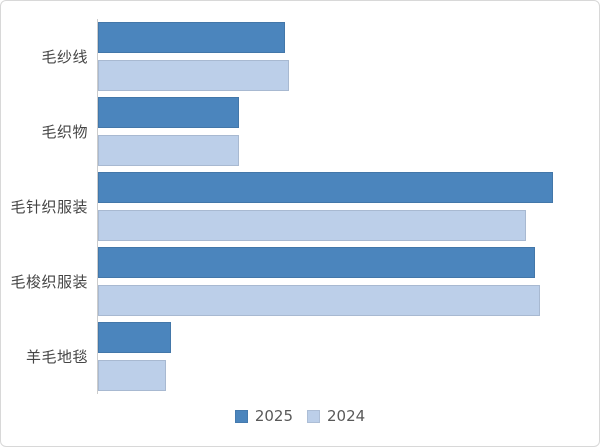  What do you see at coordinates (64, 132) in the screenshot?
I see `category-label: 毛织物` at bounding box center [64, 132].